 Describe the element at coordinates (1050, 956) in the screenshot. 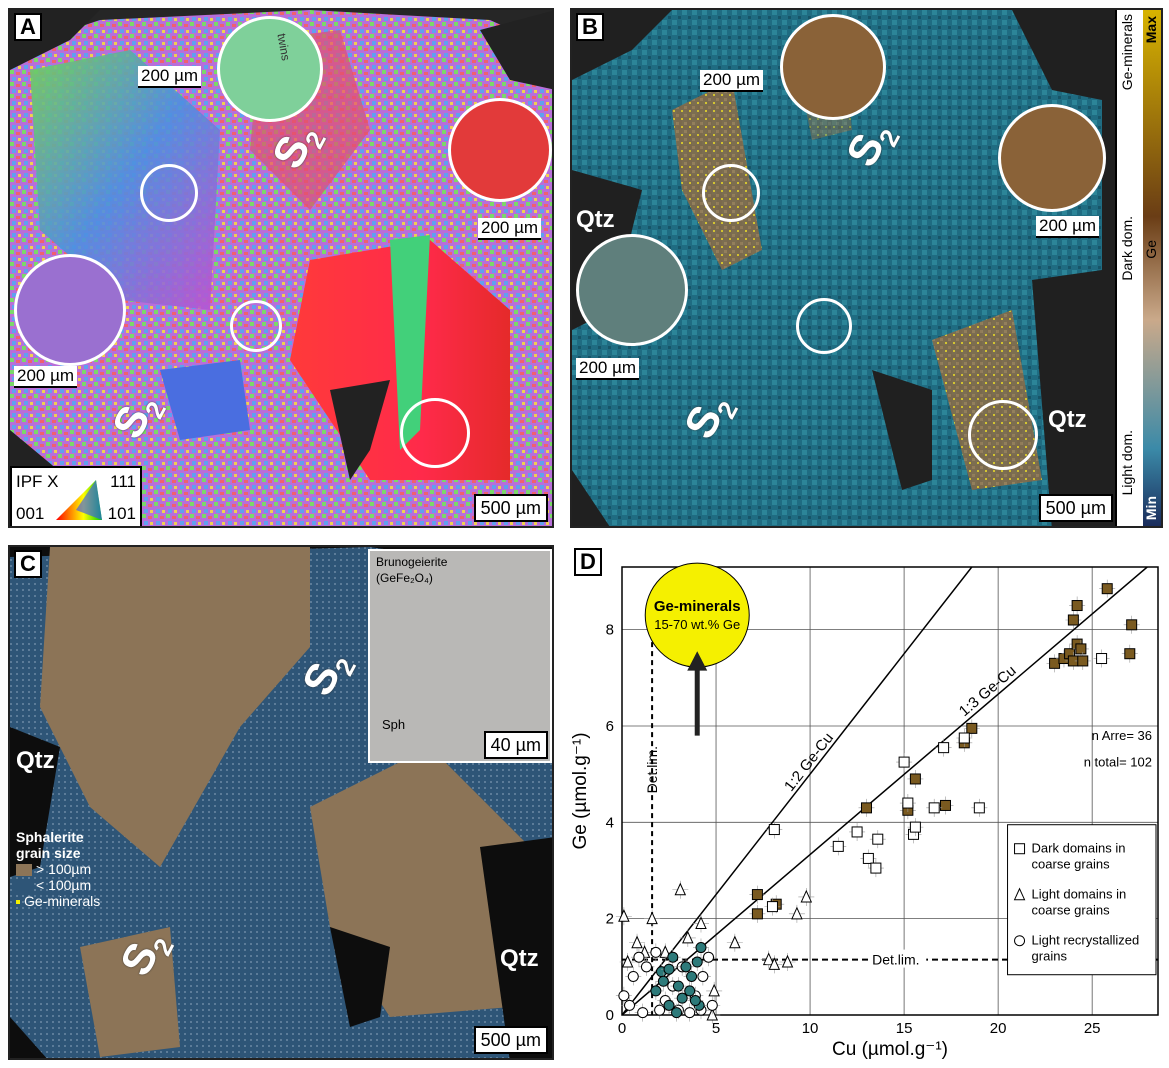

I see `legend-label-line2: grains` at that location.